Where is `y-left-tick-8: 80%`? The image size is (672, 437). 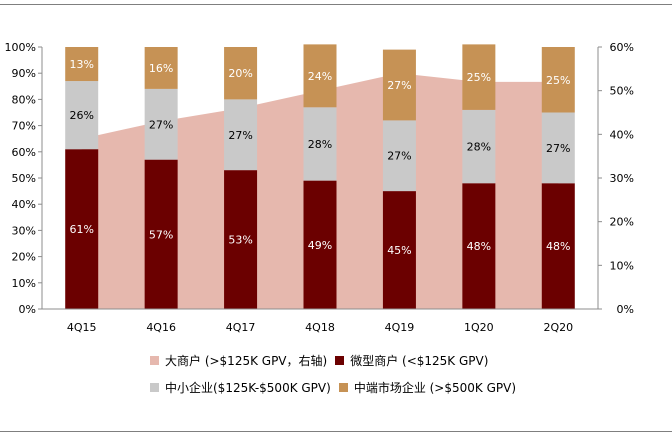 y-left-tick-8: 80% is located at coordinates (24, 99).